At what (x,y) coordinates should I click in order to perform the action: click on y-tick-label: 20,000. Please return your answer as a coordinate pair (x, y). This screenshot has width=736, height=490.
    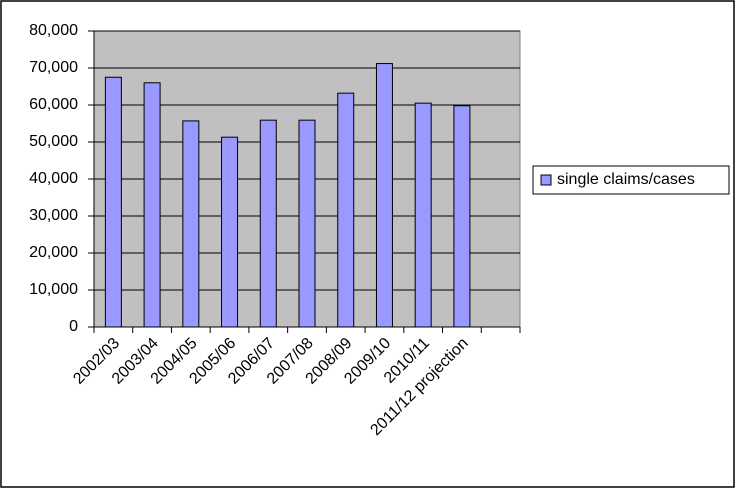
    Looking at the image, I should click on (53, 252).